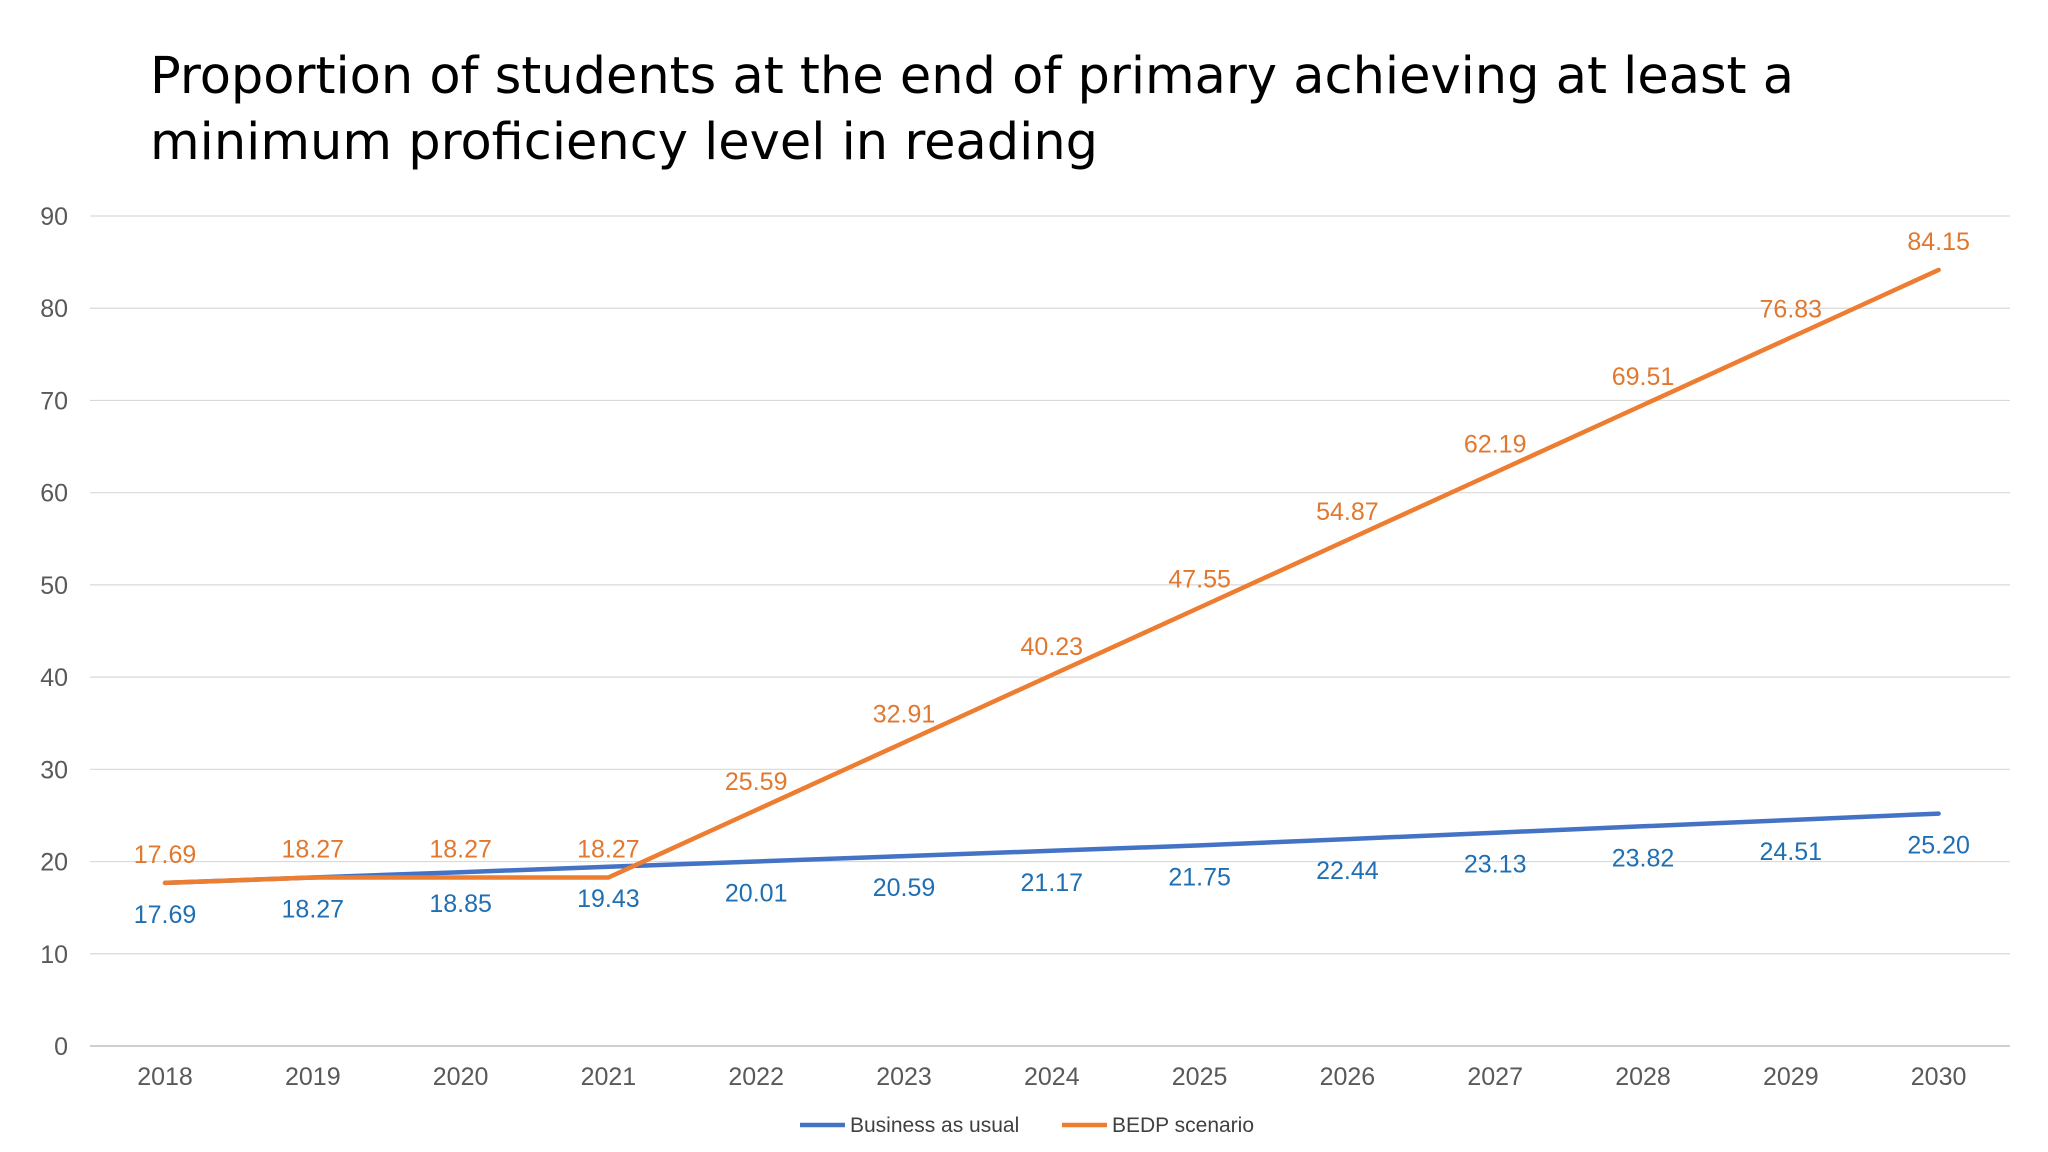 Image resolution: width=2048 pixels, height=1152 pixels. What do you see at coordinates (1199, 579) in the screenshot?
I see `data-label: 47.55` at bounding box center [1199, 579].